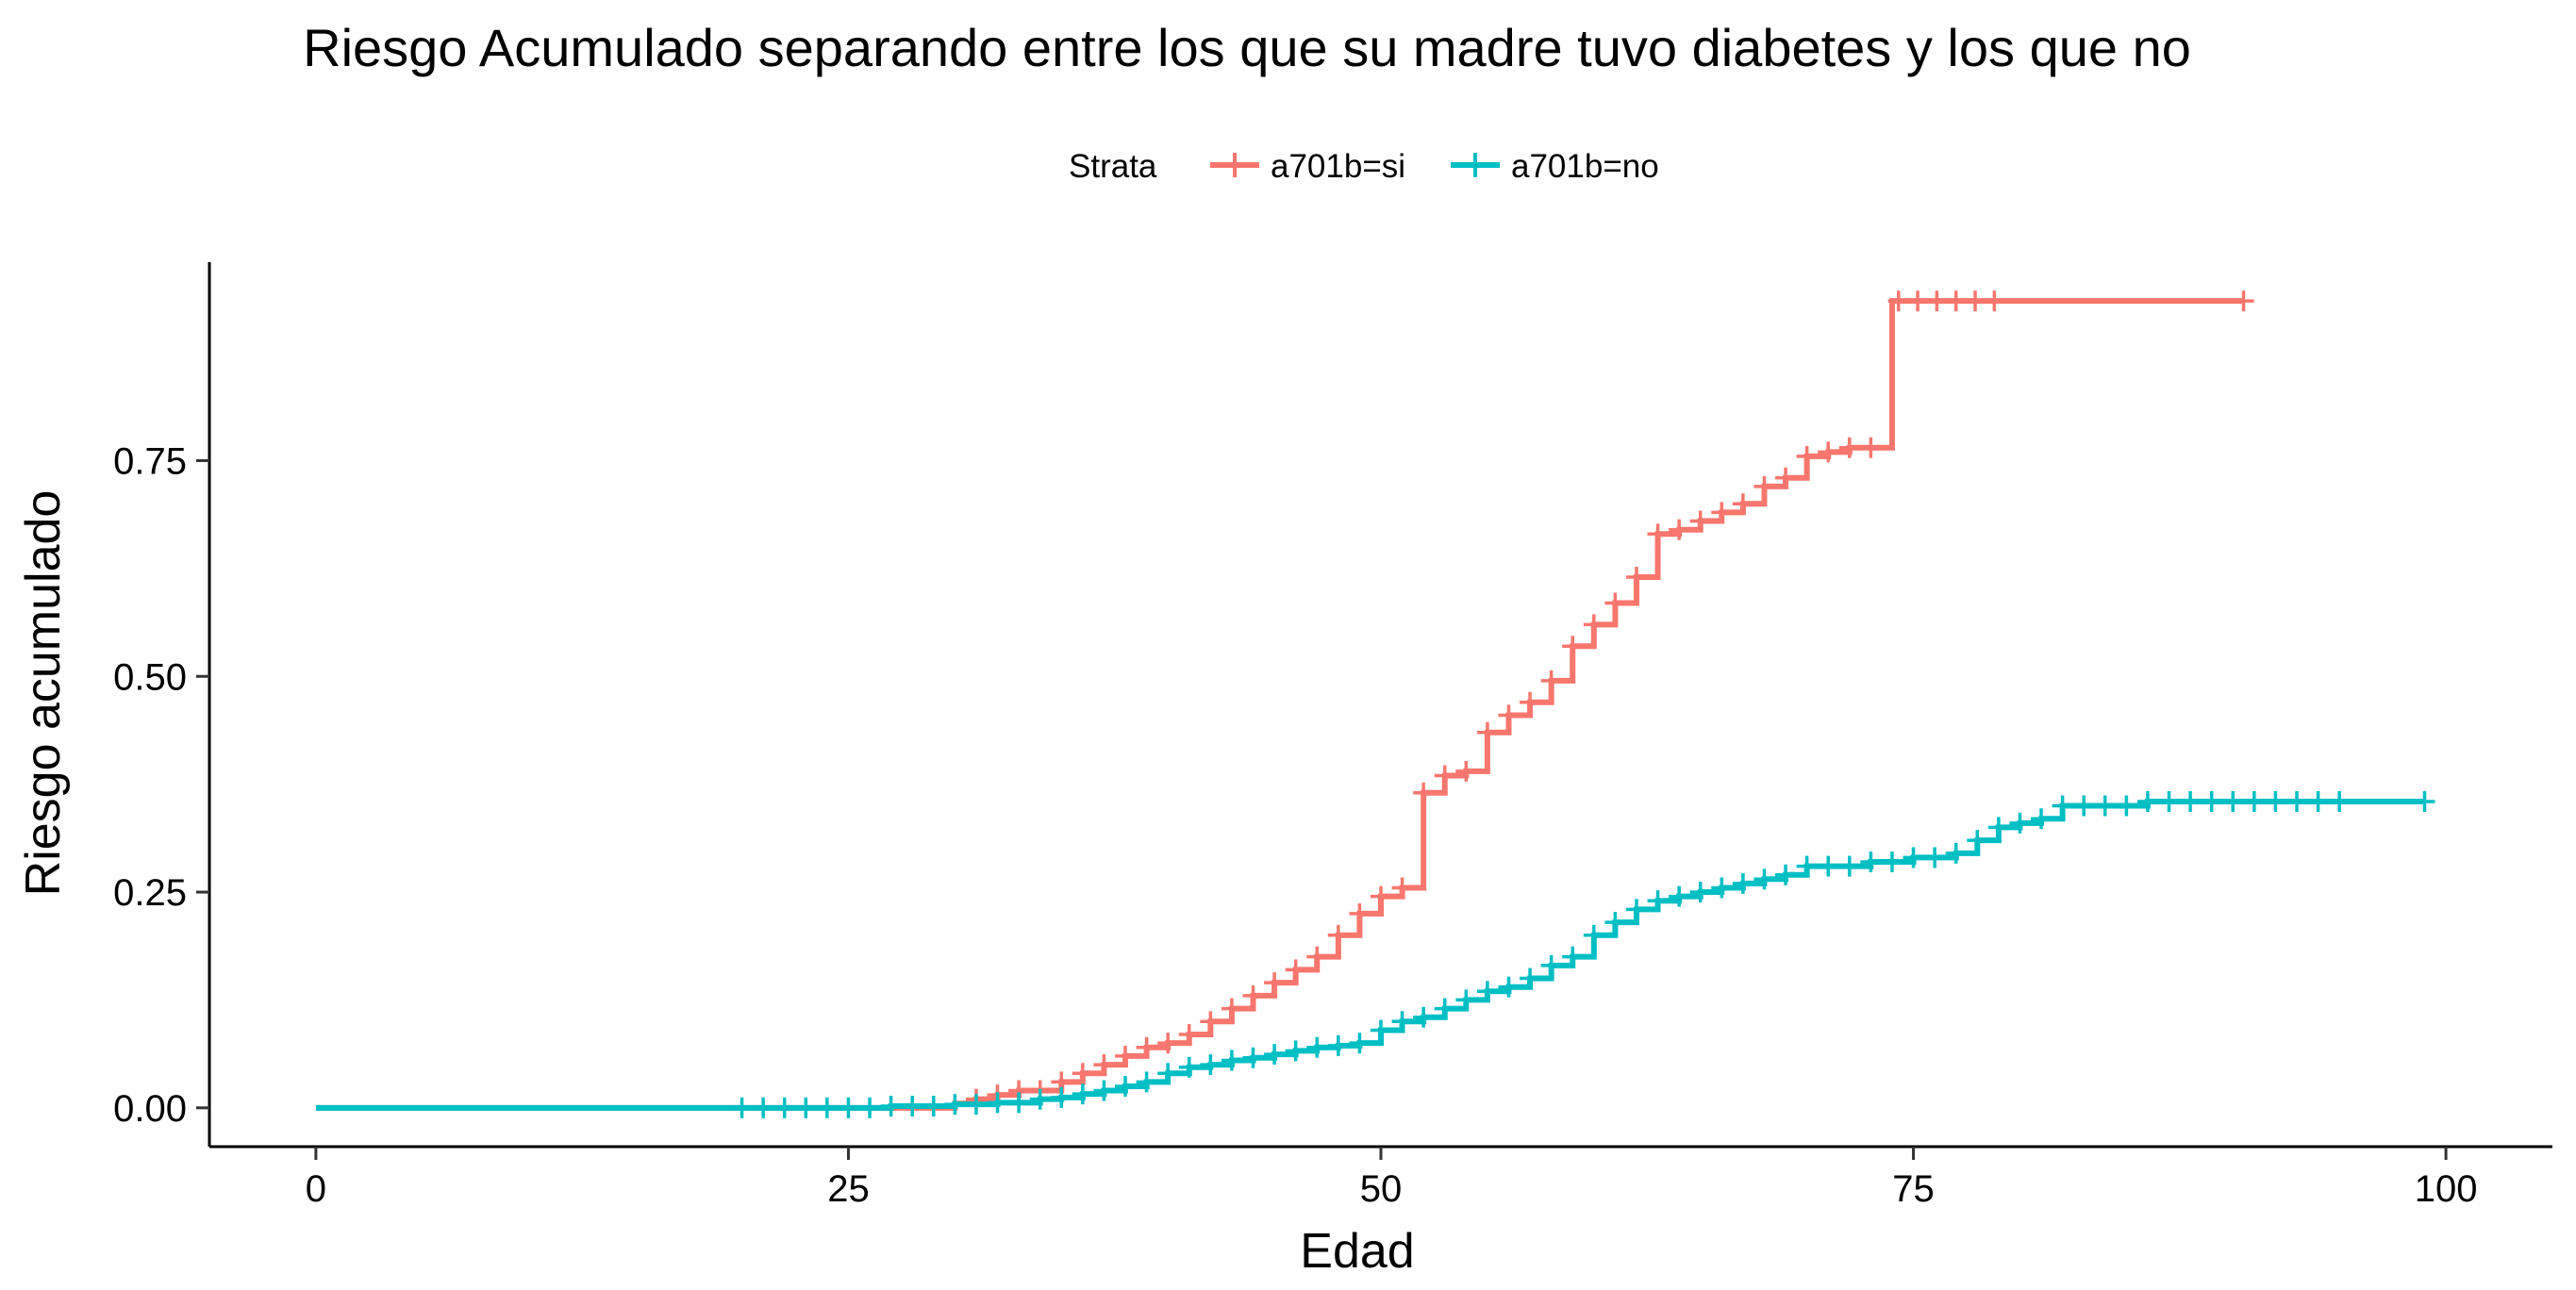 The height and width of the screenshot is (1290, 2576). I want to click on x-tick-label: 75, so click(1913, 1189).